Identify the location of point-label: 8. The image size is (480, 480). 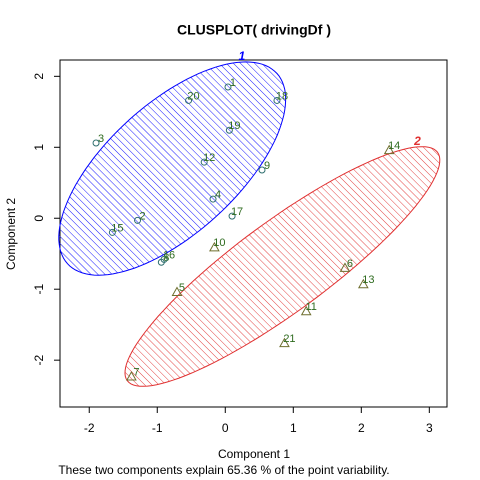
(166, 258).